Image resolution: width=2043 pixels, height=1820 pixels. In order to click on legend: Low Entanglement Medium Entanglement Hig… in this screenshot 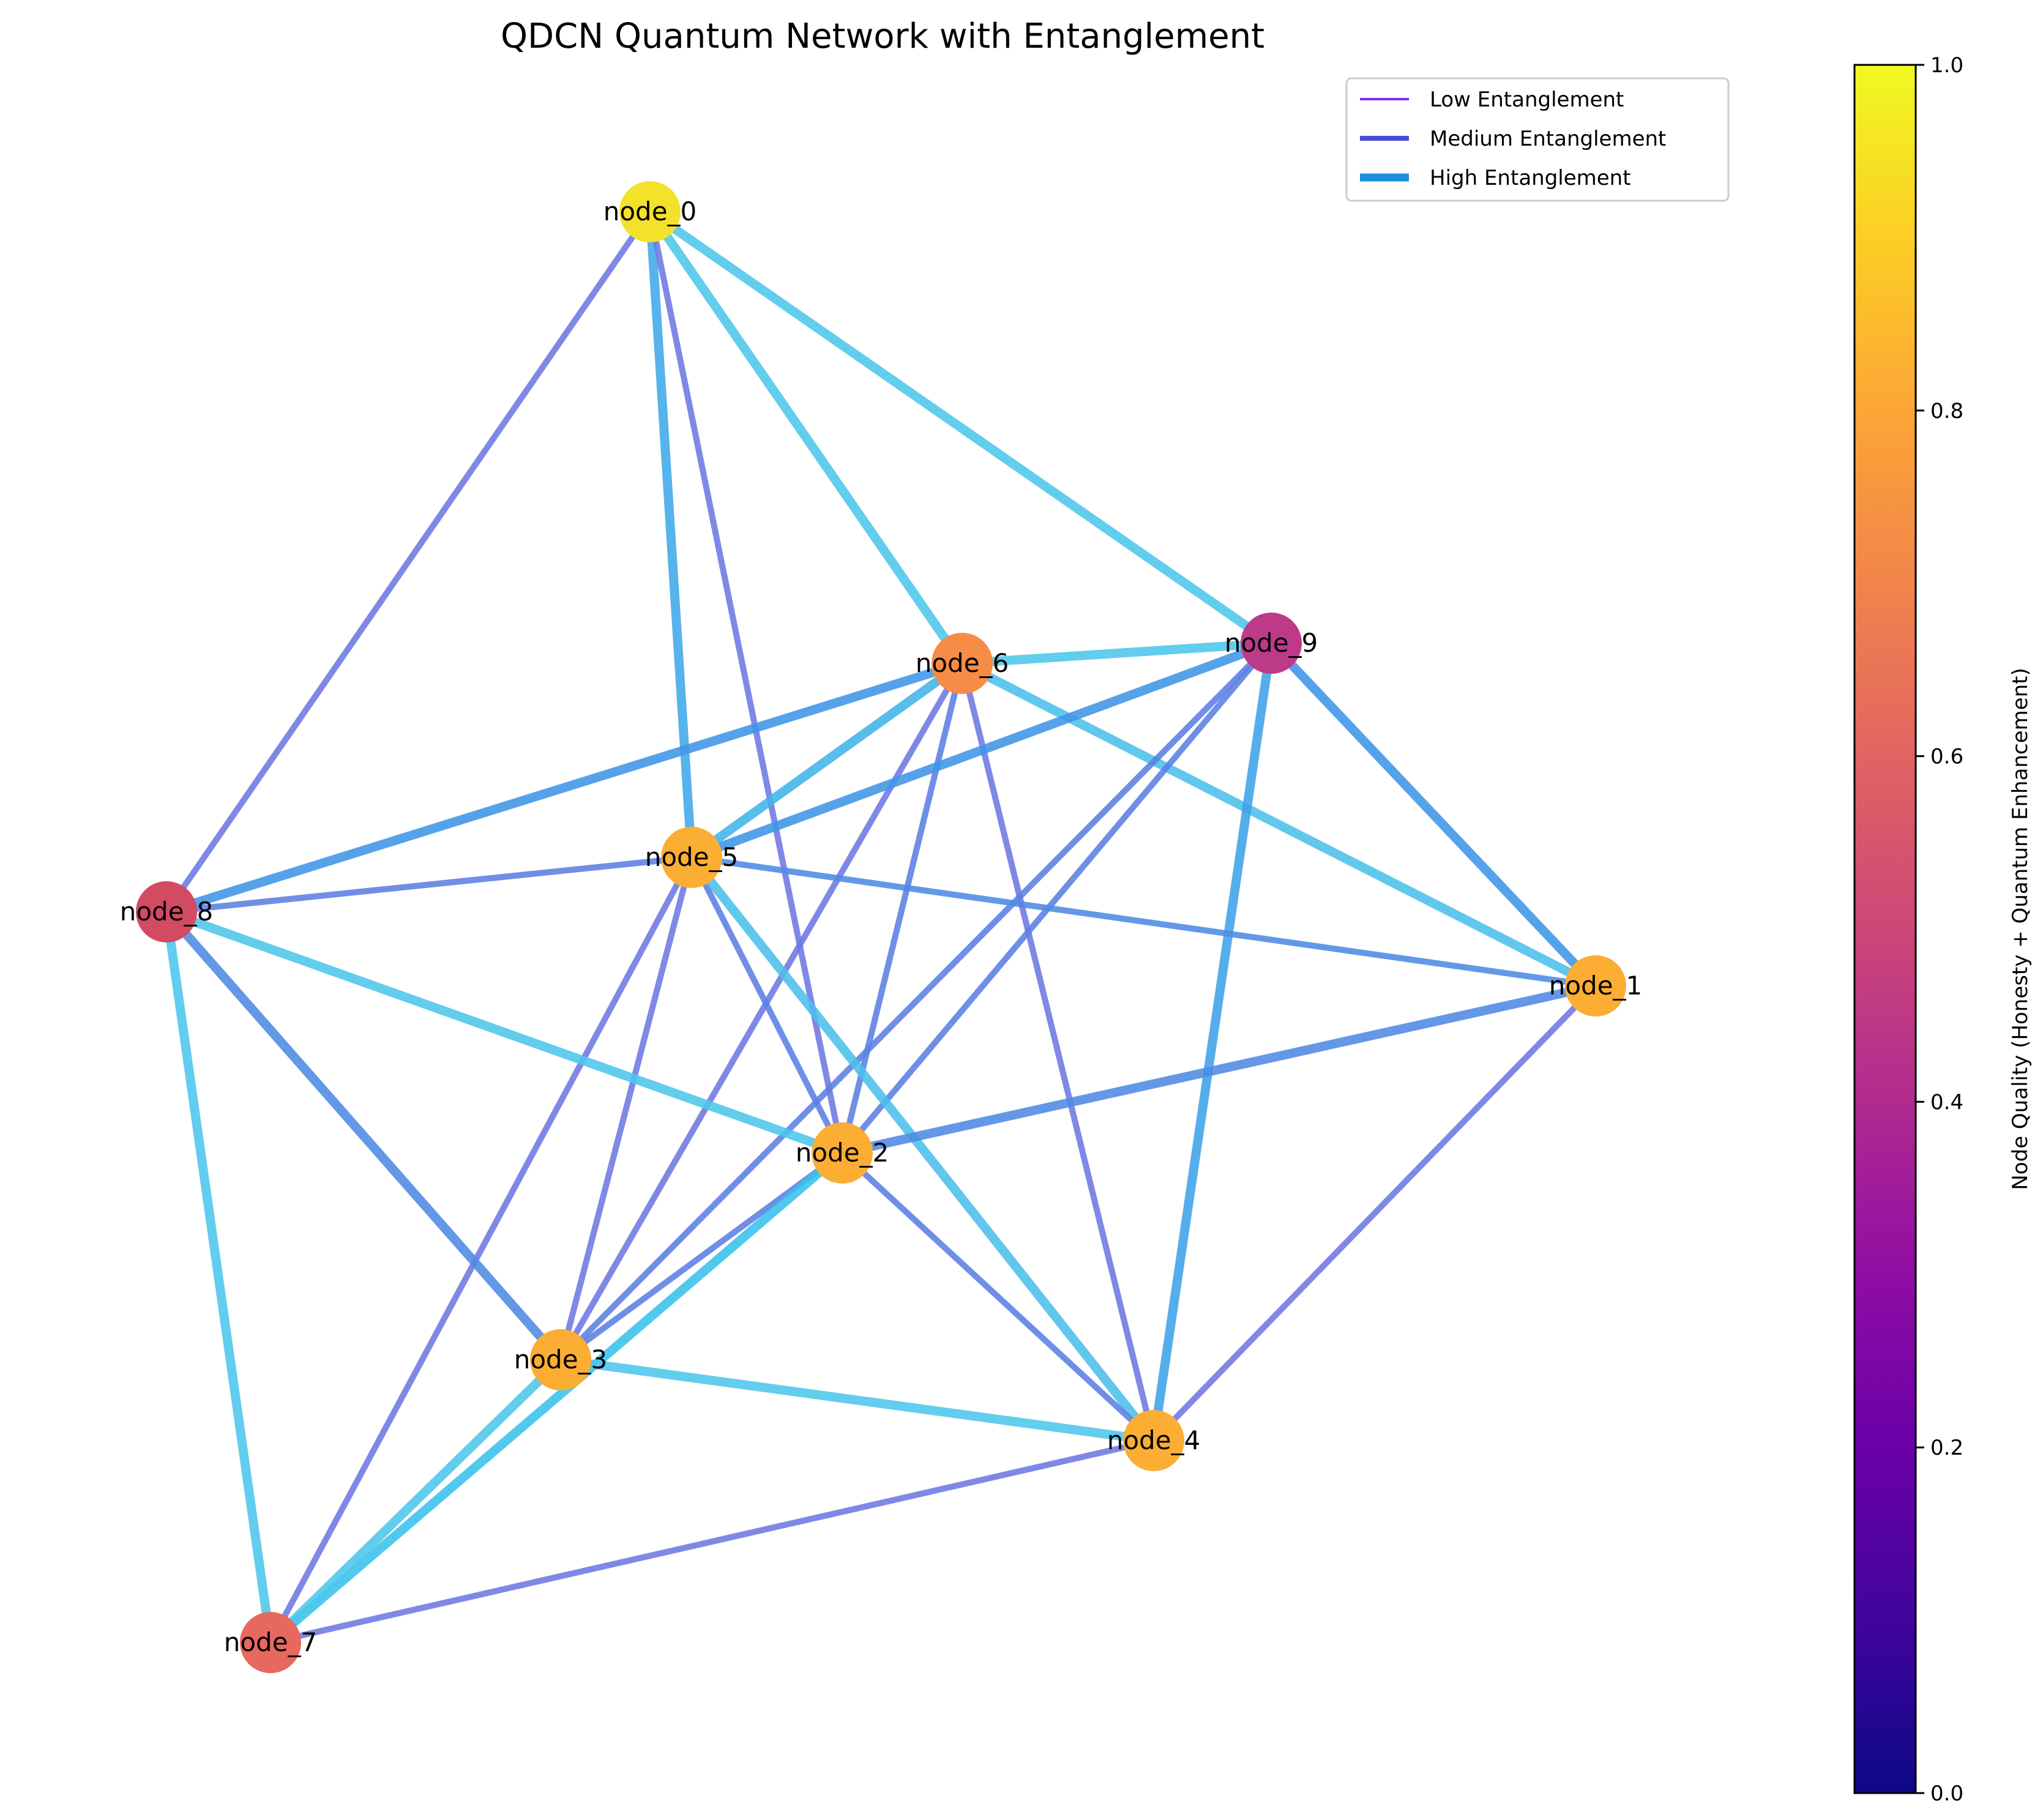, I will do `click(1537, 139)`.